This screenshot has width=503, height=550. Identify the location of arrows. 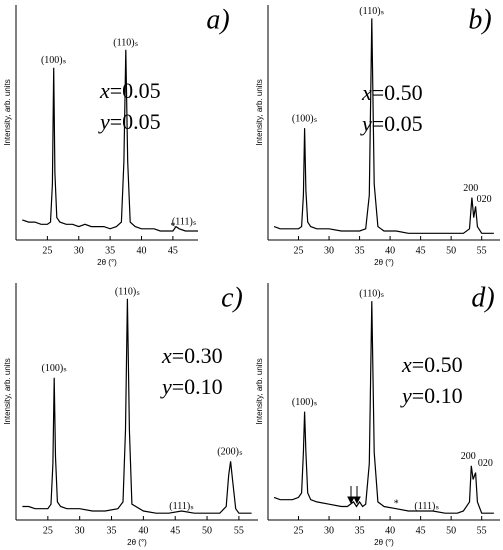
(354, 495).